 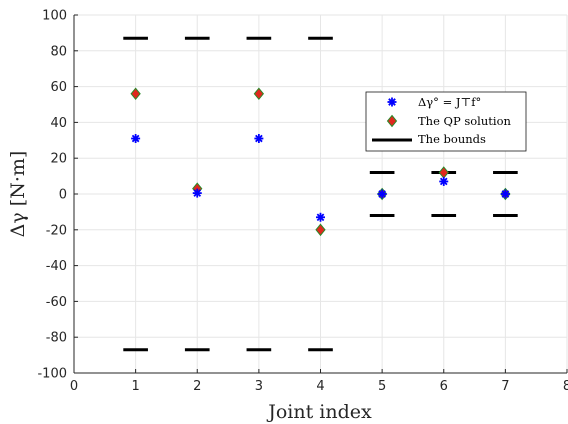 What do you see at coordinates (452, 139) in the screenshot?
I see `legend-label-bounds: The bounds` at bounding box center [452, 139].